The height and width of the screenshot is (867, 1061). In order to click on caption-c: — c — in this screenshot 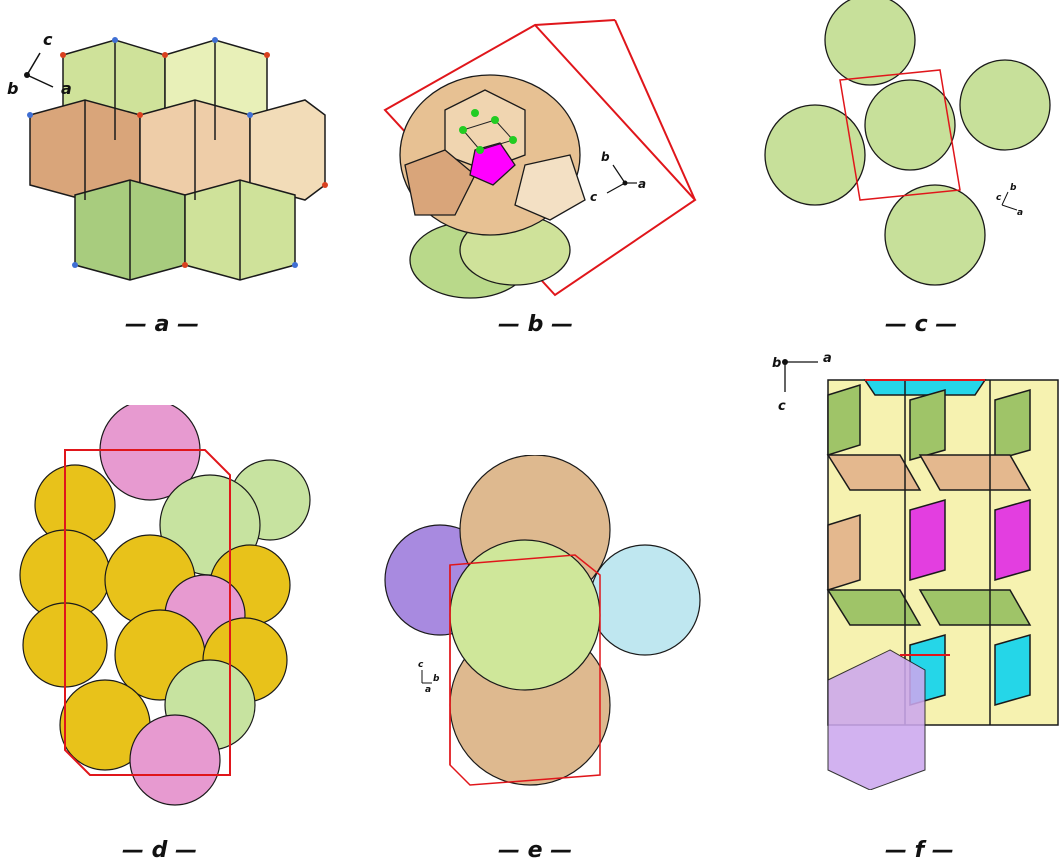, I will do `click(921, 324)`.